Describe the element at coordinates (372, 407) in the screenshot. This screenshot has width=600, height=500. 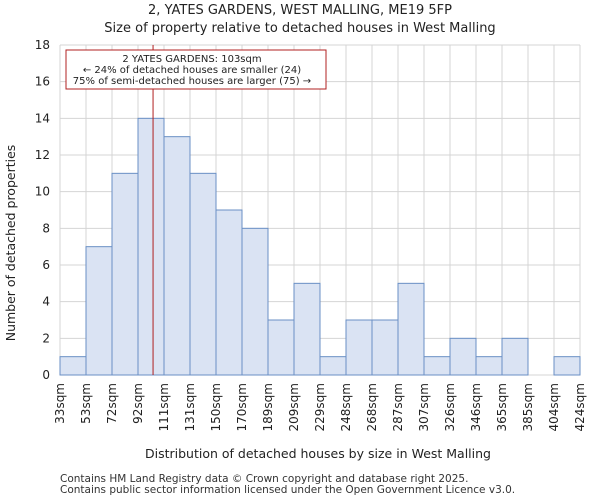
I see `x-tick-label: 268sqm` at that location.